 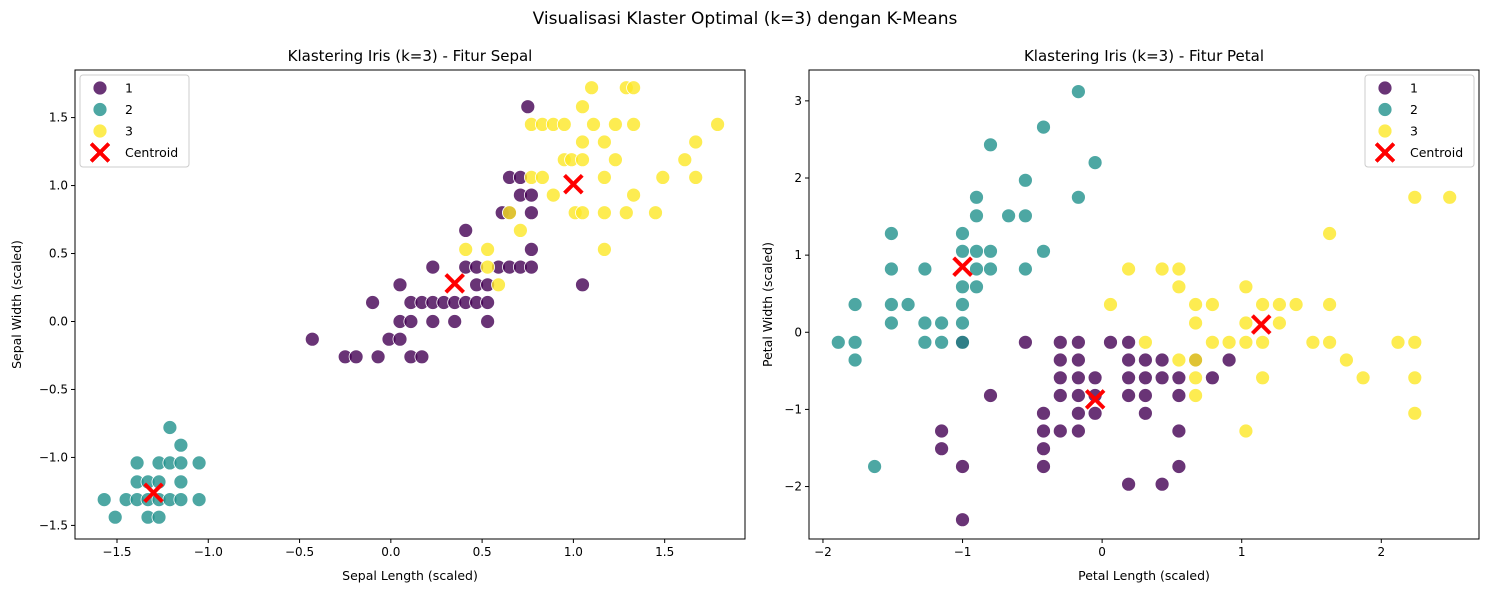 What do you see at coordinates (208, 552) in the screenshot?
I see `x-tick-label: −1.0` at bounding box center [208, 552].